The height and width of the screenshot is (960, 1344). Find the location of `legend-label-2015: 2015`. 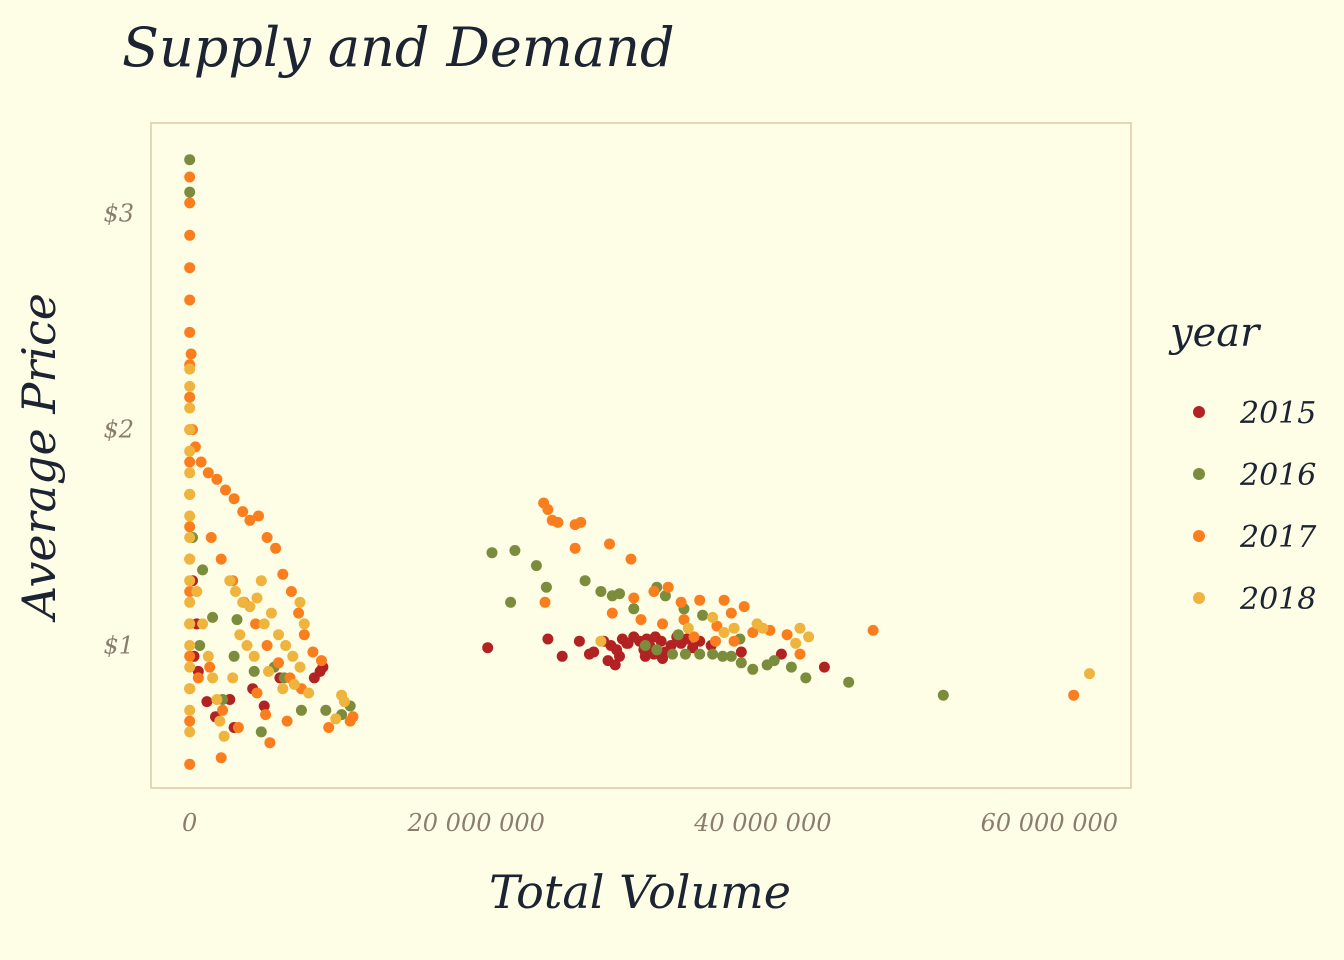

legend-label-2015: 2015 is located at coordinates (1277, 413).